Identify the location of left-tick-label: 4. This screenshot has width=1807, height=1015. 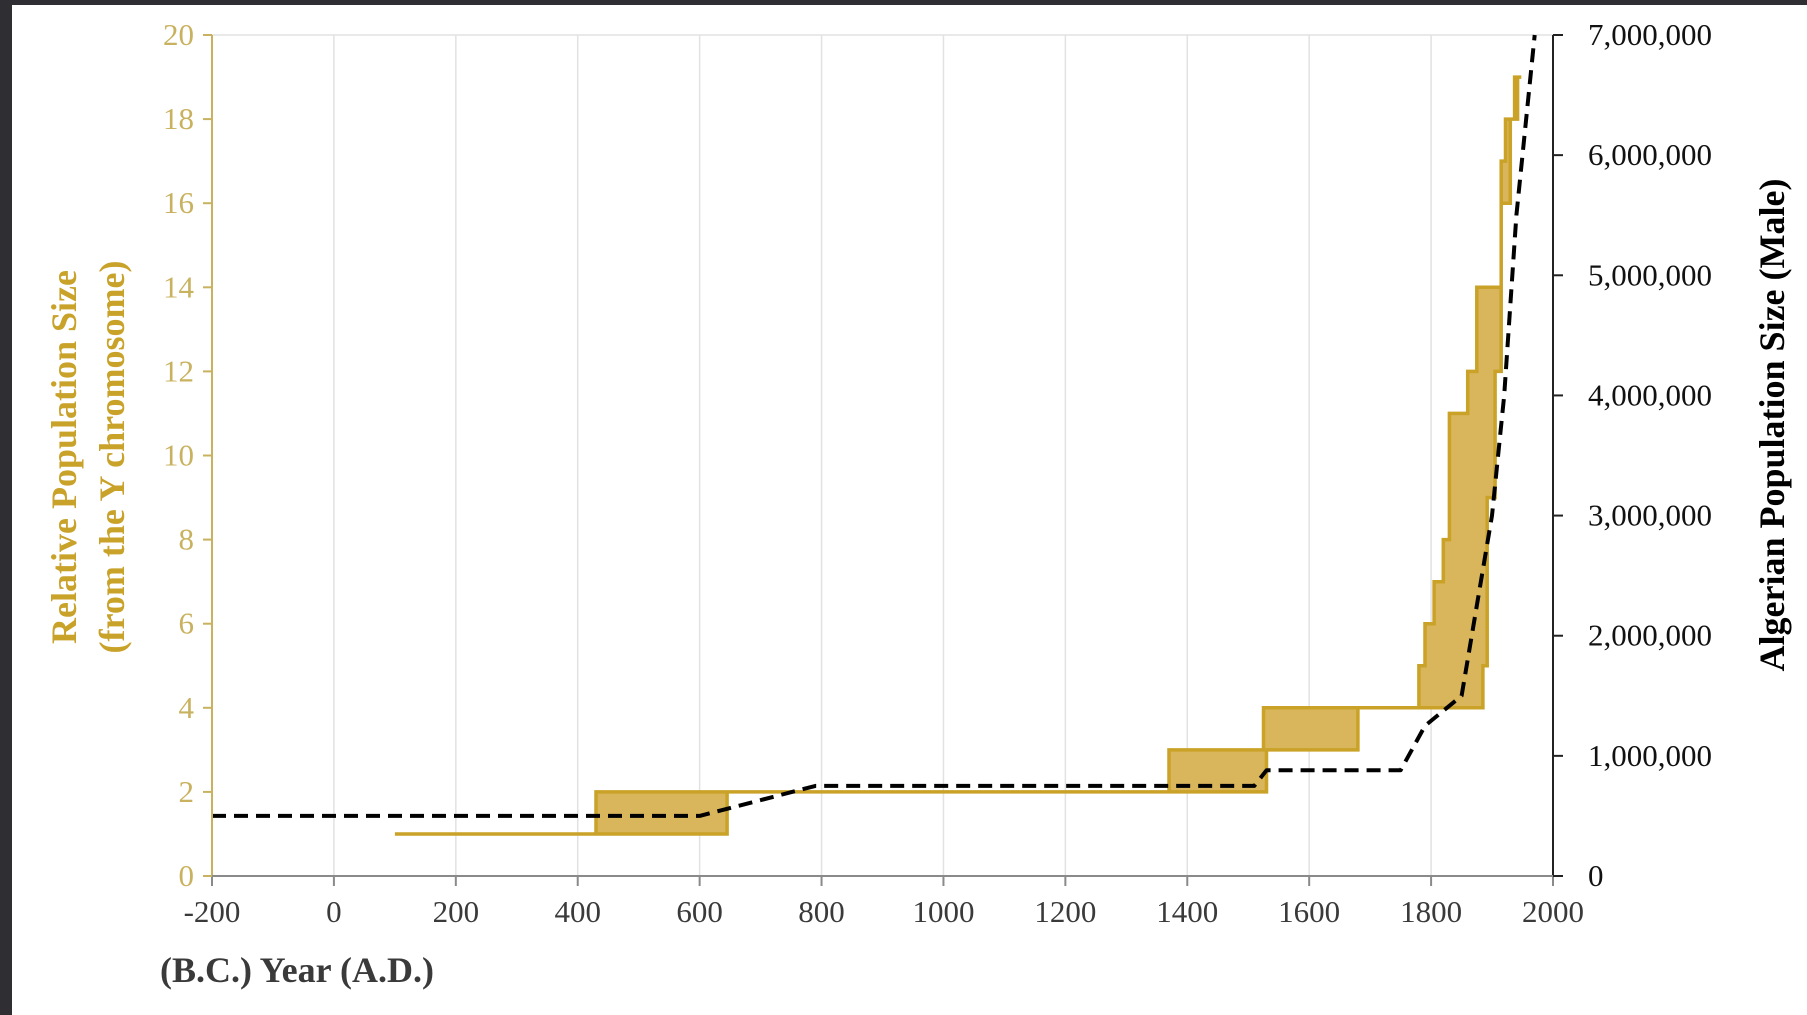
(187, 707).